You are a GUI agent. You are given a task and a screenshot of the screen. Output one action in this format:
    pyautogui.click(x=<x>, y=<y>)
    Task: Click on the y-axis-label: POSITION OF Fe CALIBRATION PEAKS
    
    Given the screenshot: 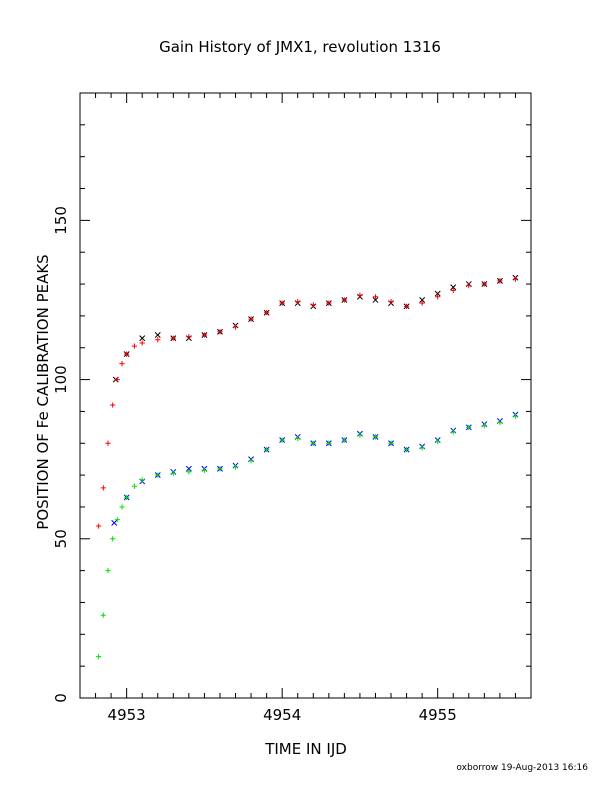 What is the action you would take?
    pyautogui.click(x=43, y=391)
    